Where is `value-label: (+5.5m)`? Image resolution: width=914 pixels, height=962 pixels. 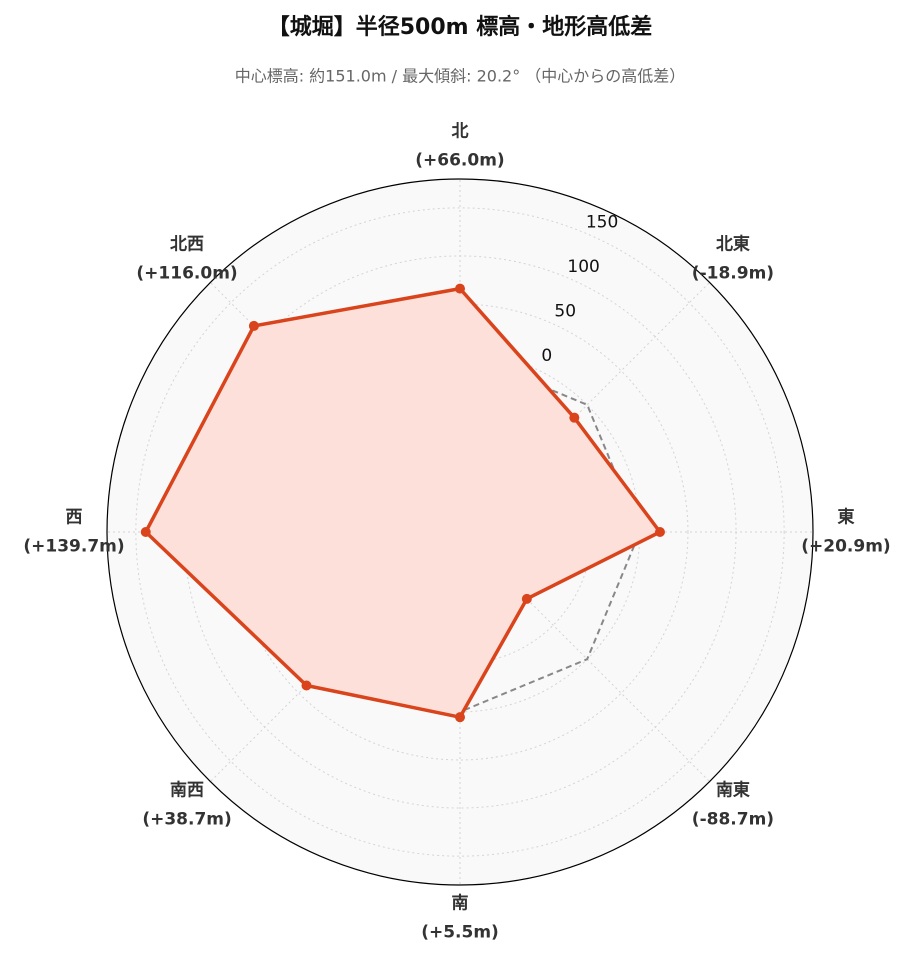
value-label: (+5.5m) is located at coordinates (460, 933).